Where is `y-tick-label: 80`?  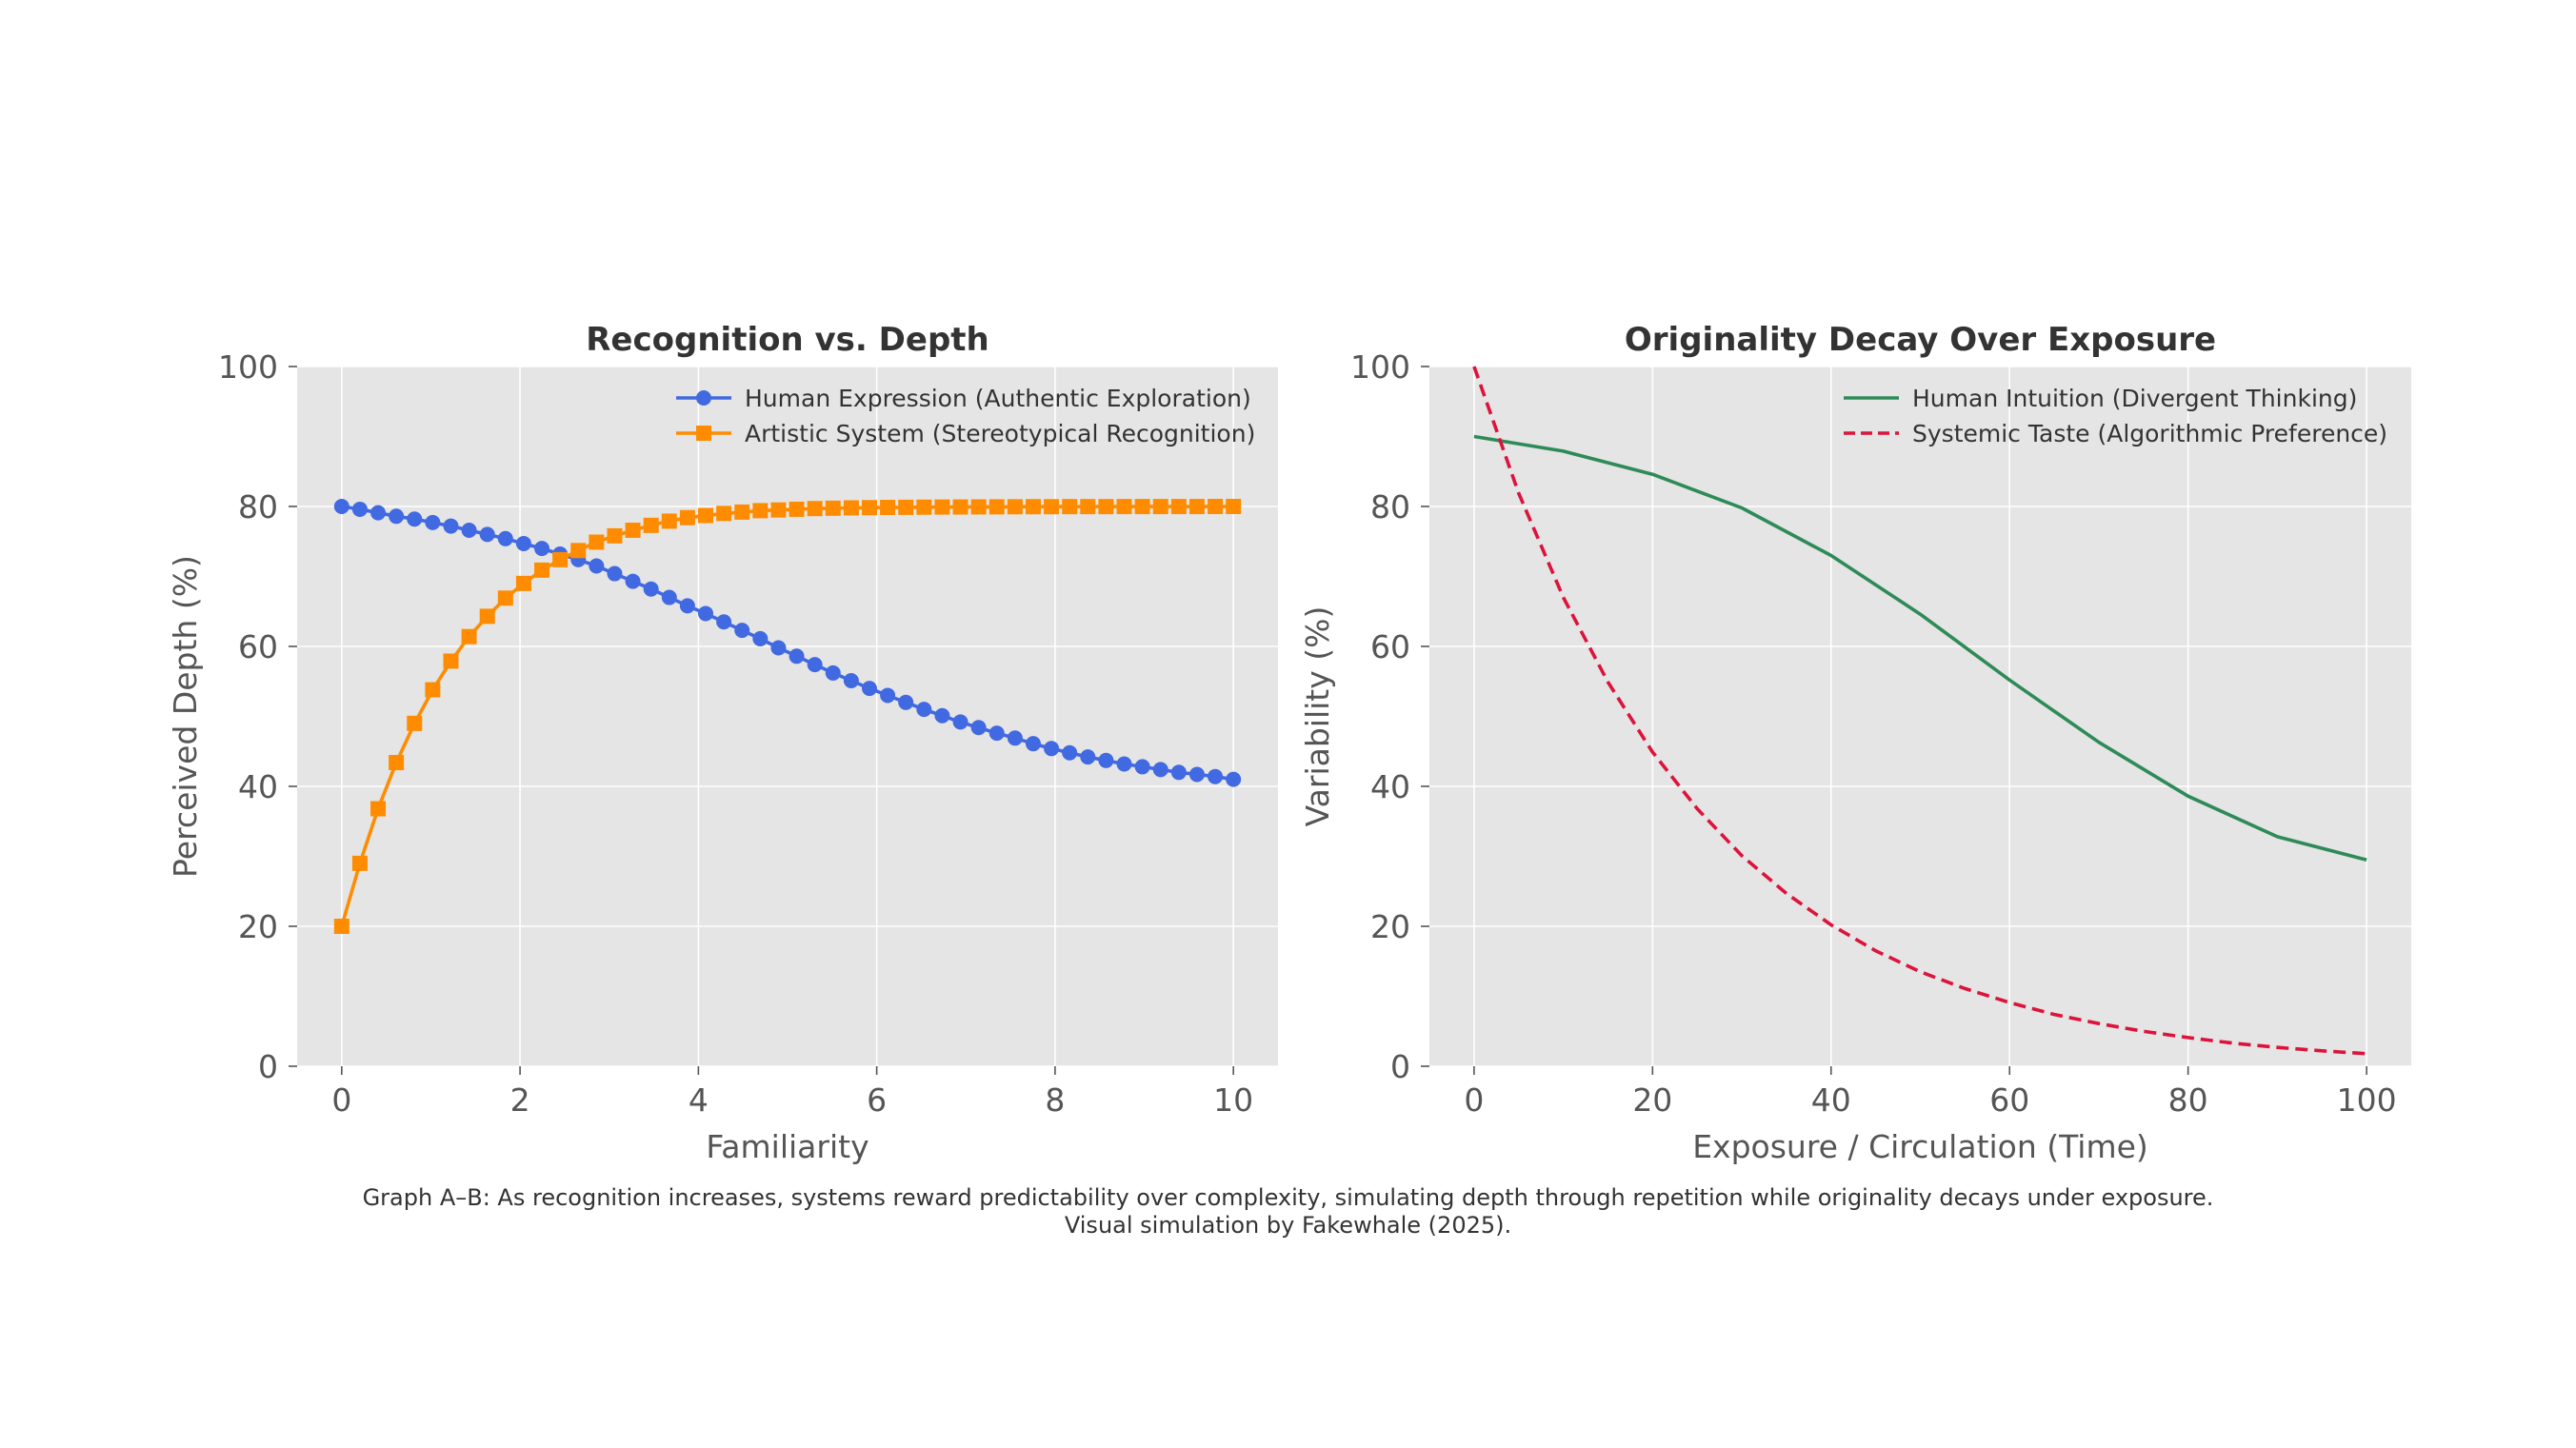
y-tick-label: 80 is located at coordinates (258, 507).